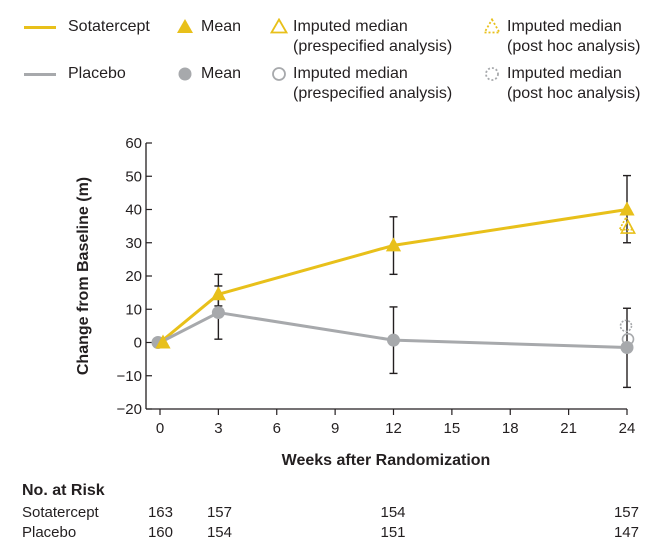 The width and height of the screenshot is (660, 555). What do you see at coordinates (160, 428) in the screenshot?
I see `x-tick-label: 0` at bounding box center [160, 428].